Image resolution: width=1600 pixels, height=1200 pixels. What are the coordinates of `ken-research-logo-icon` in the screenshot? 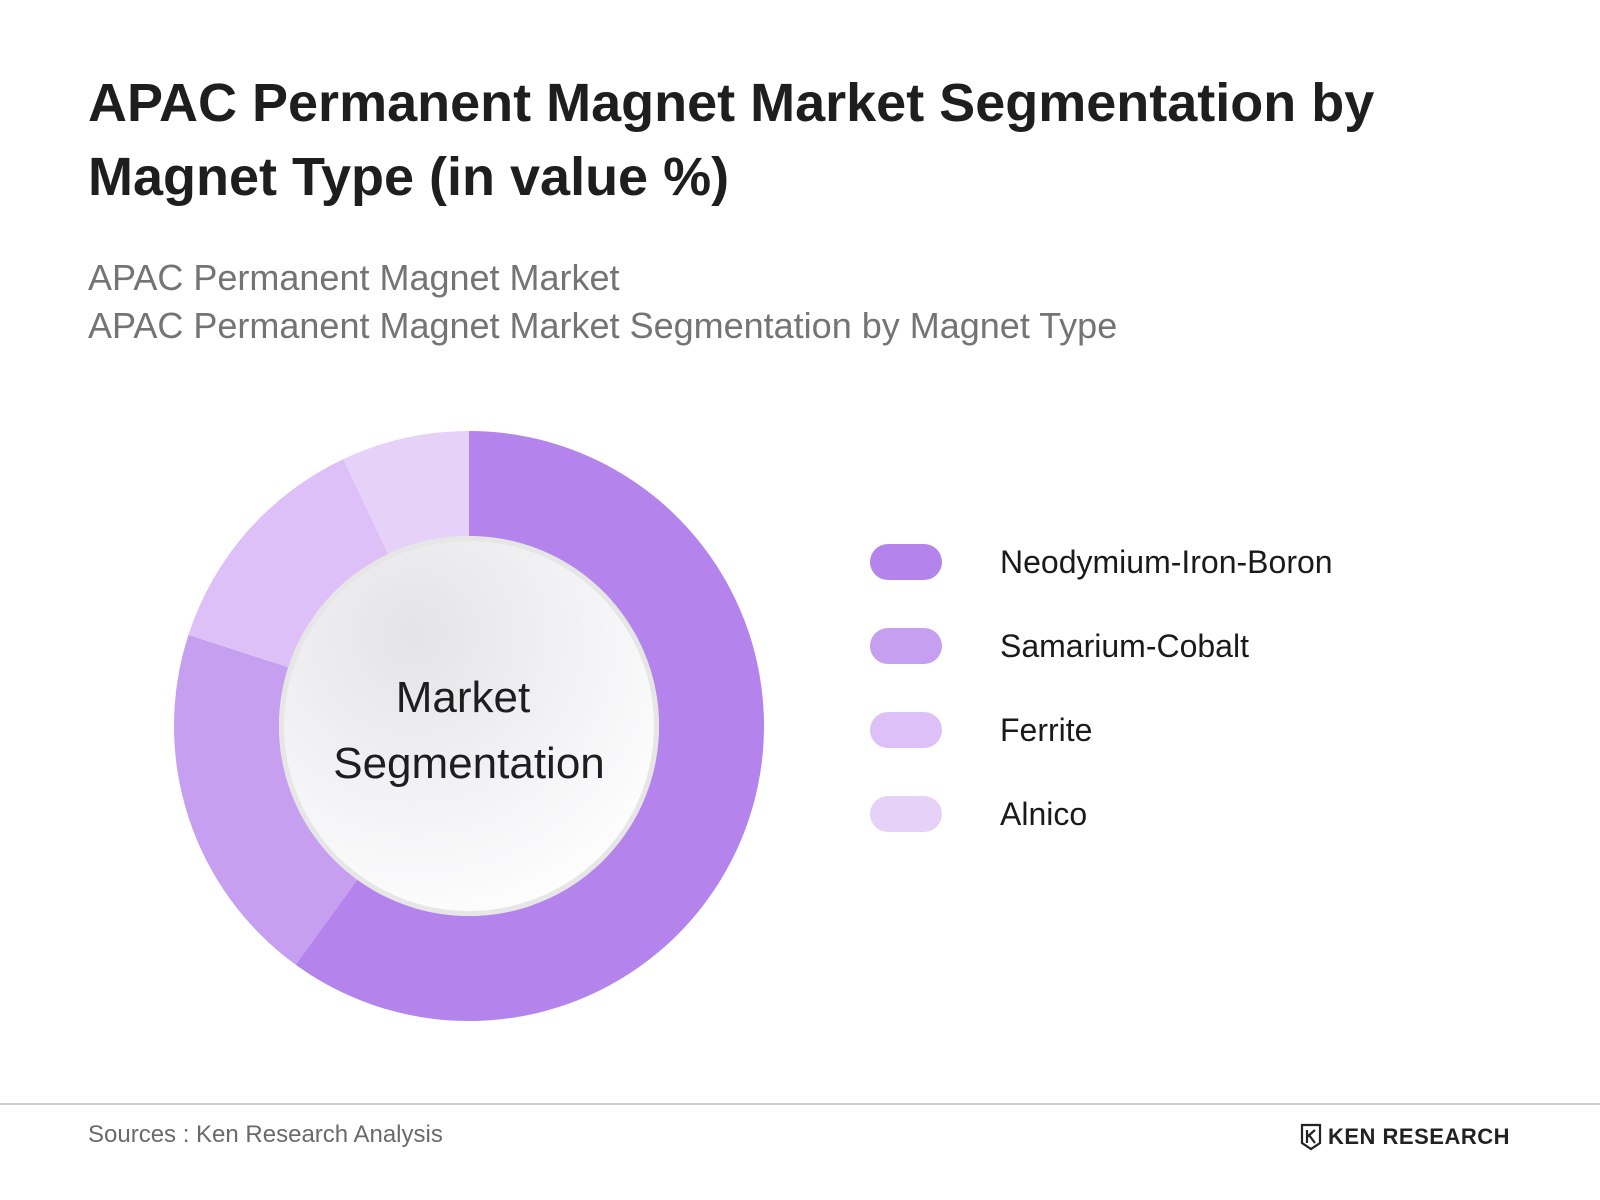 It's located at (1311, 1137).